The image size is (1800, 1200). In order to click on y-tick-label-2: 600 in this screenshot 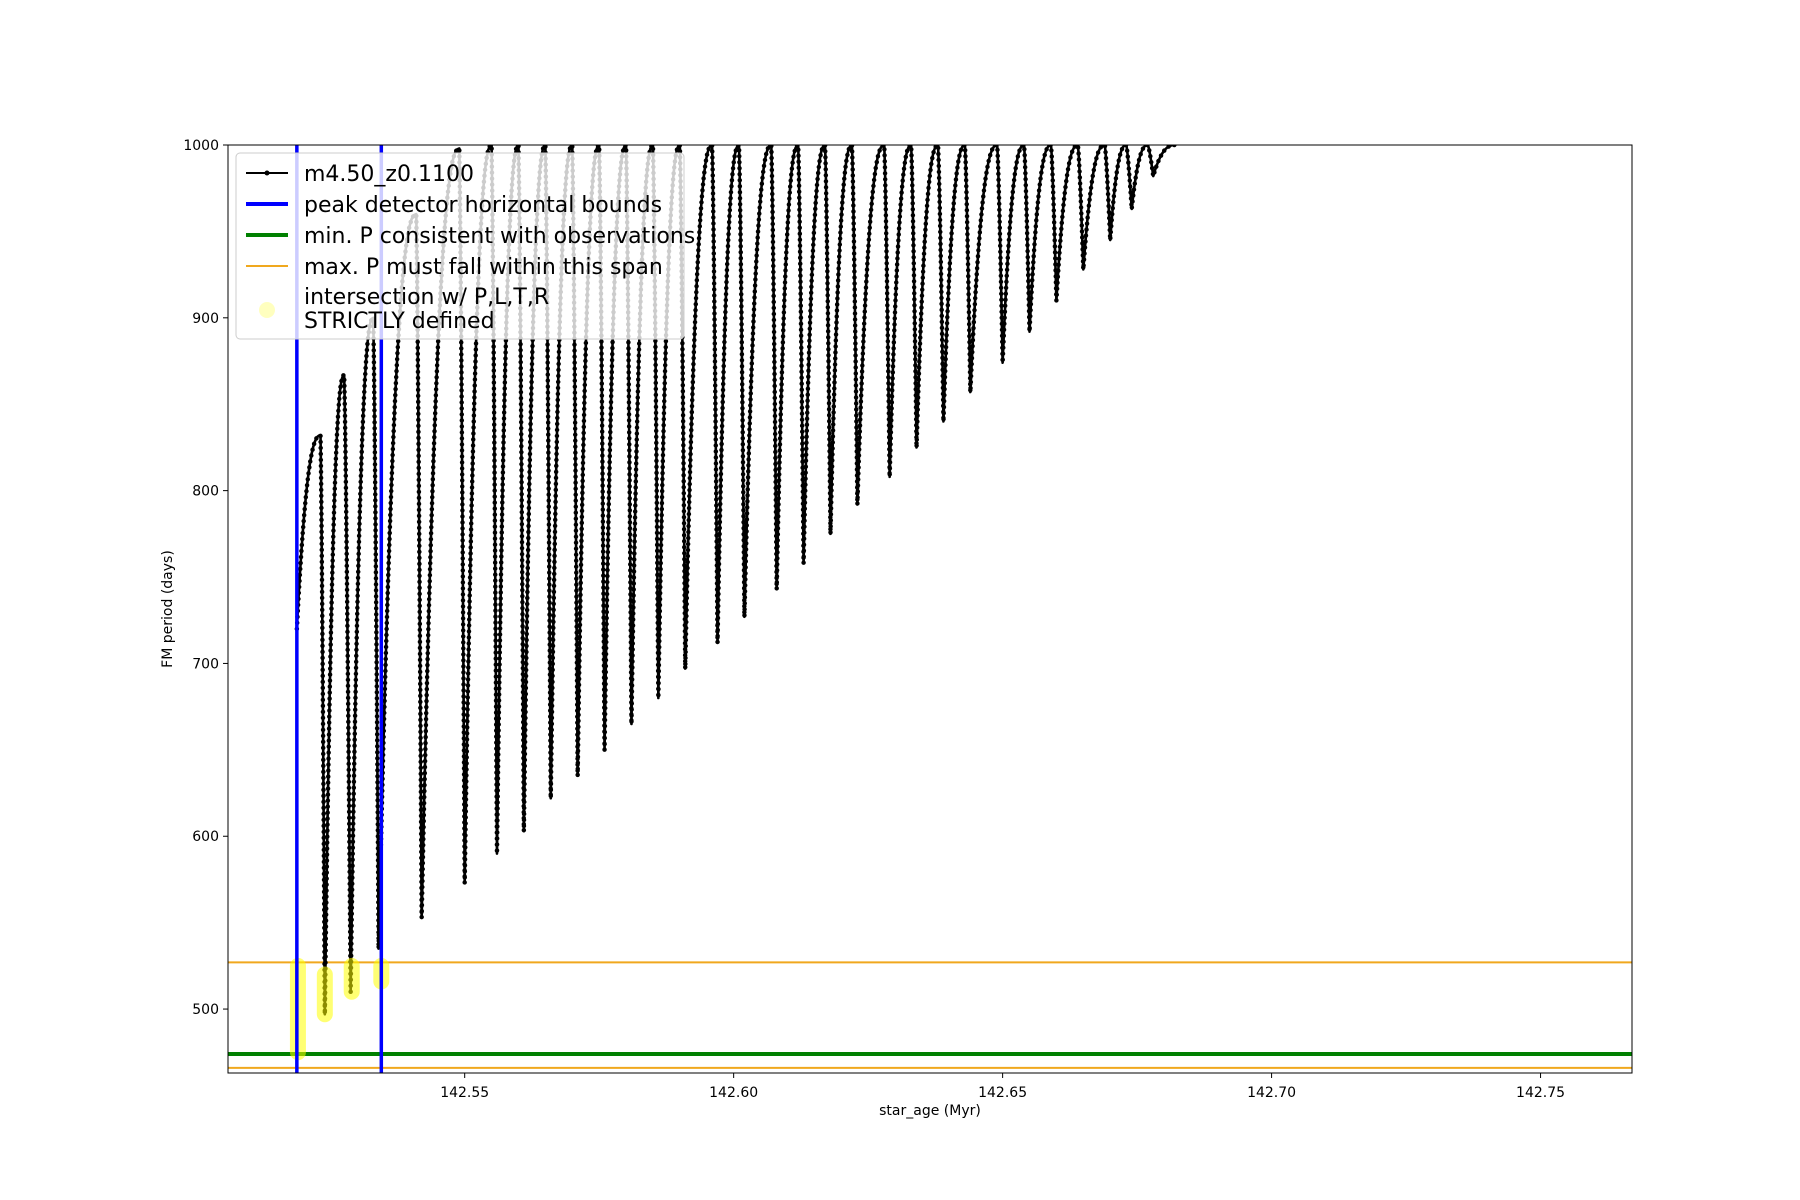, I will do `click(205, 837)`.